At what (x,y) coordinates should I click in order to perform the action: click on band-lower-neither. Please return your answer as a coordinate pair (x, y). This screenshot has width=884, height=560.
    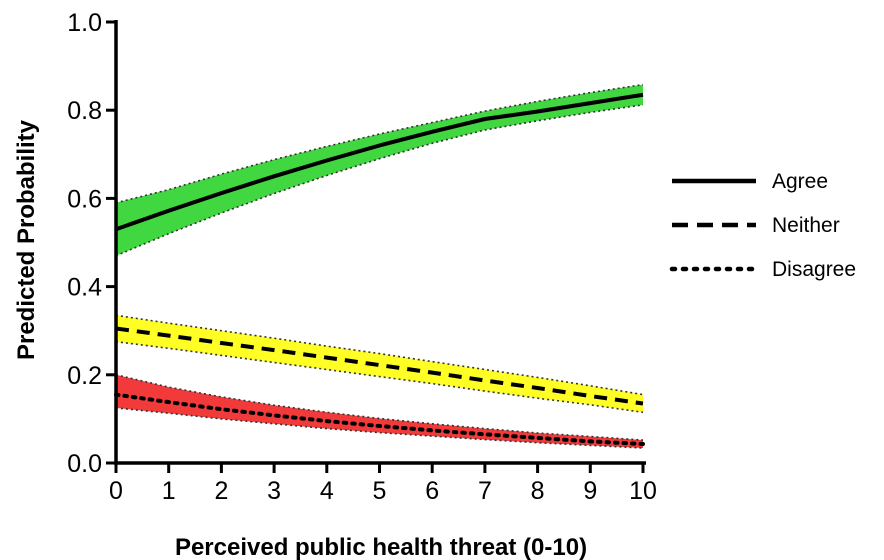
    Looking at the image, I should click on (379, 377).